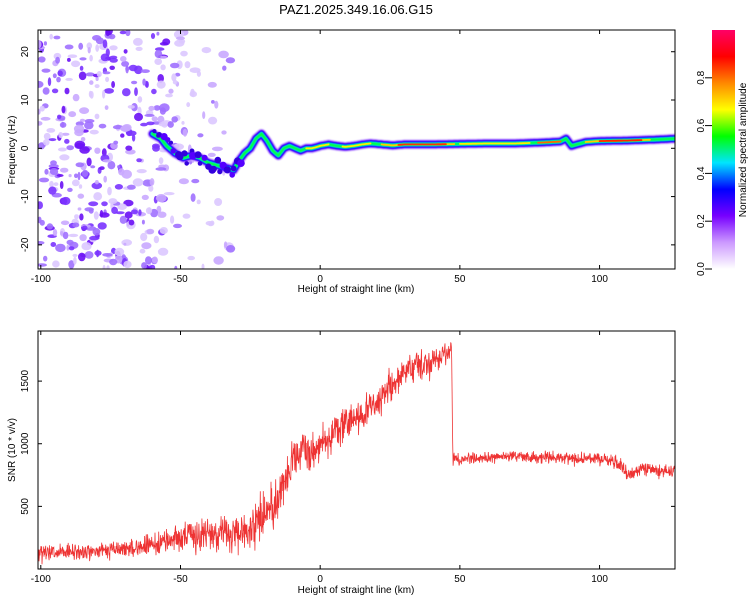 Image resolution: width=750 pixels, height=600 pixels. Describe the element at coordinates (25, 196) in the screenshot. I see `y-tick-label: -10` at that location.